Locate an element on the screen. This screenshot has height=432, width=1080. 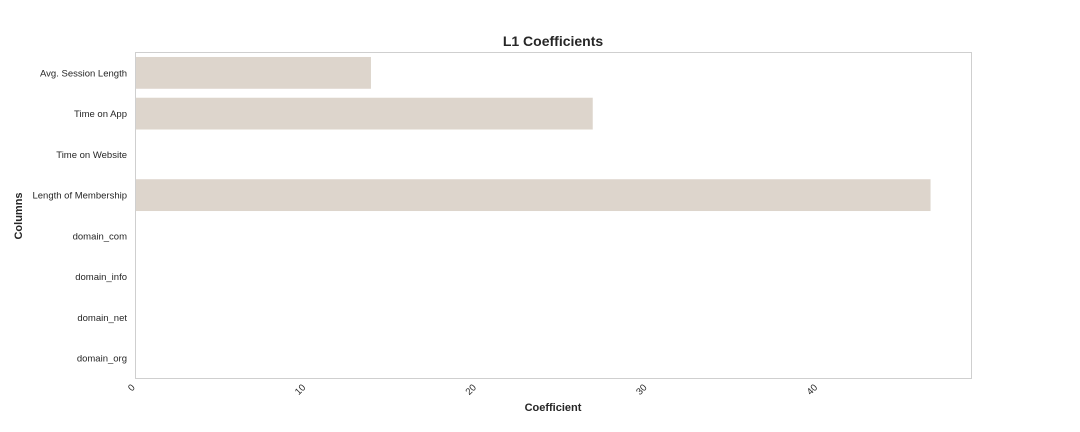
y-tick-label: domain_net is located at coordinates (102, 318).